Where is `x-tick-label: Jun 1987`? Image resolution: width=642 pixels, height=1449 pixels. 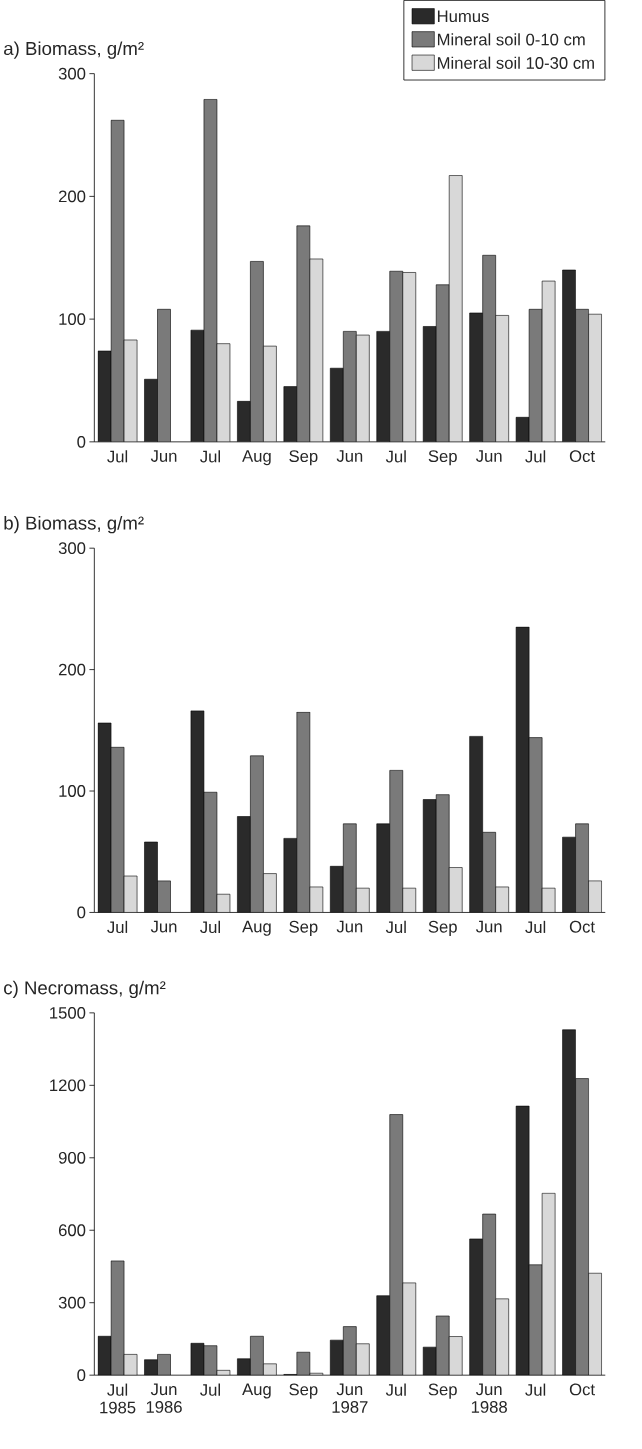
x-tick-label: Jun 1987 is located at coordinates (350, 1398).